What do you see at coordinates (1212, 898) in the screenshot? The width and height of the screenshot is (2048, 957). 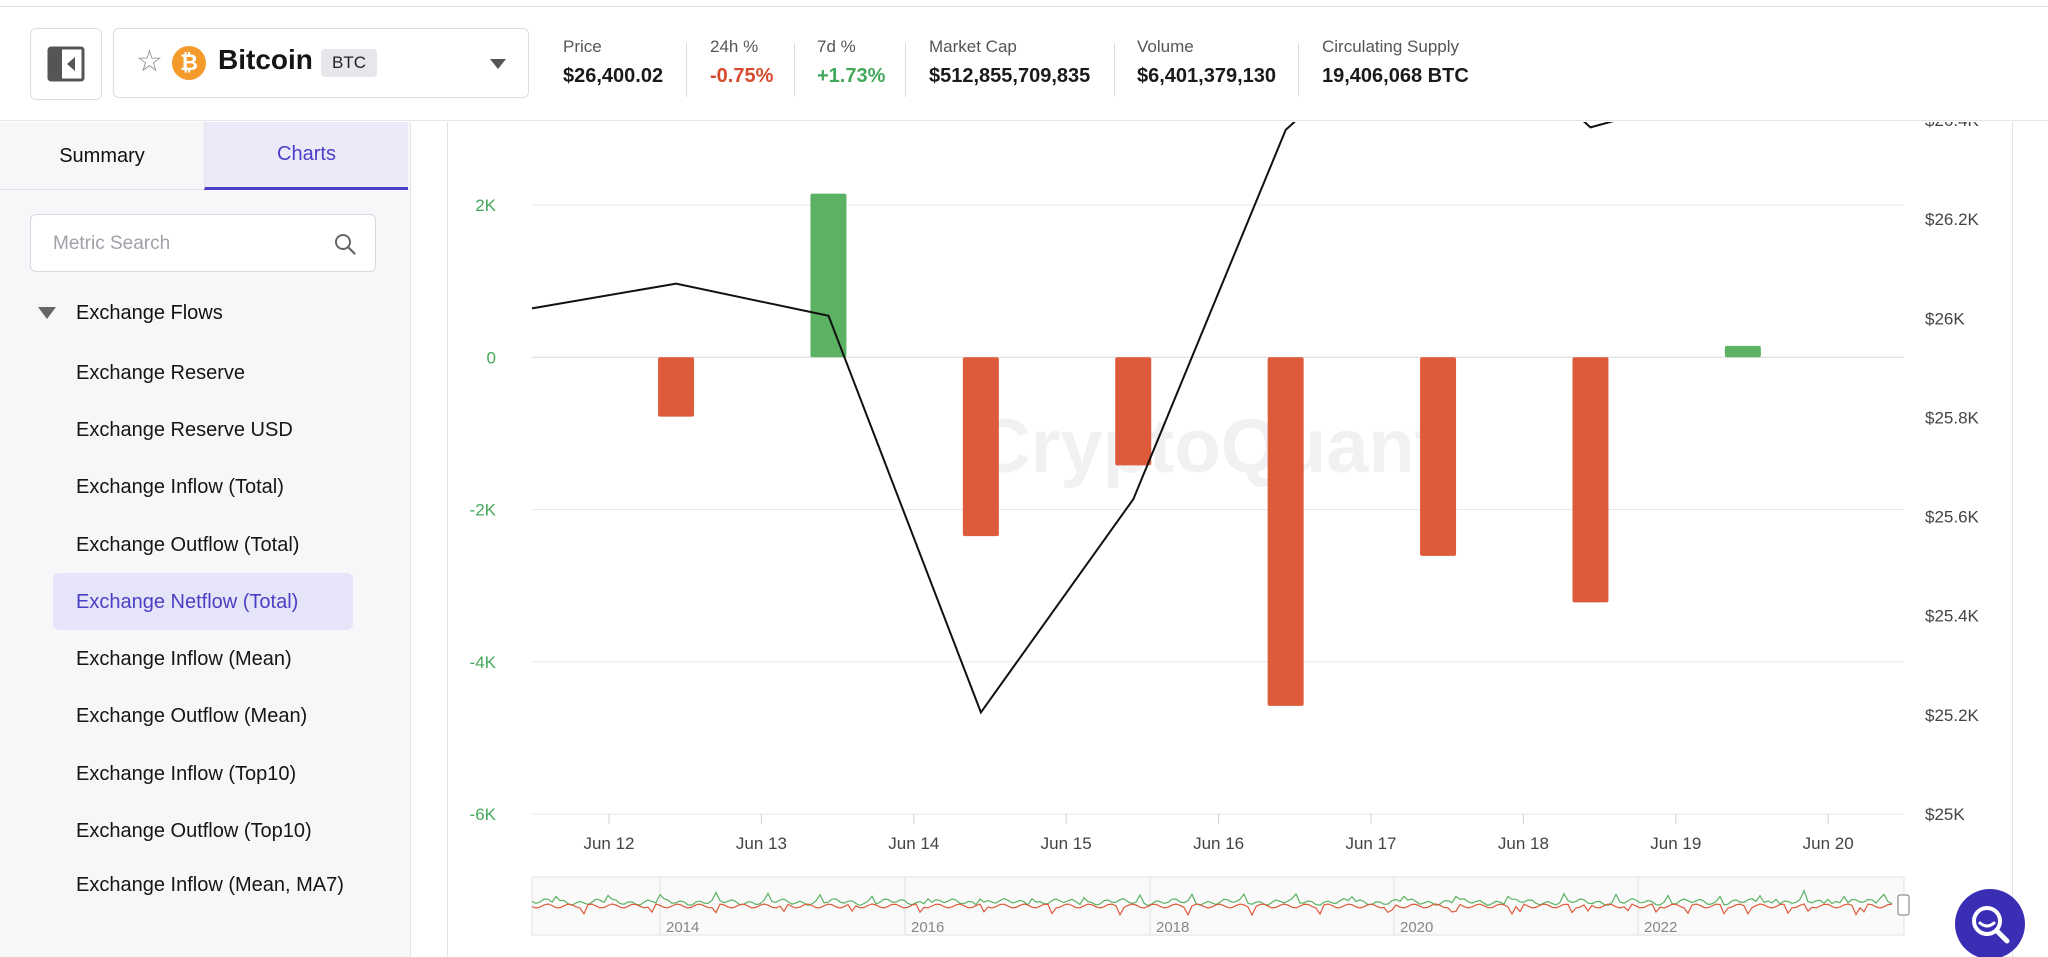 I see `navigator-inflow-line` at bounding box center [1212, 898].